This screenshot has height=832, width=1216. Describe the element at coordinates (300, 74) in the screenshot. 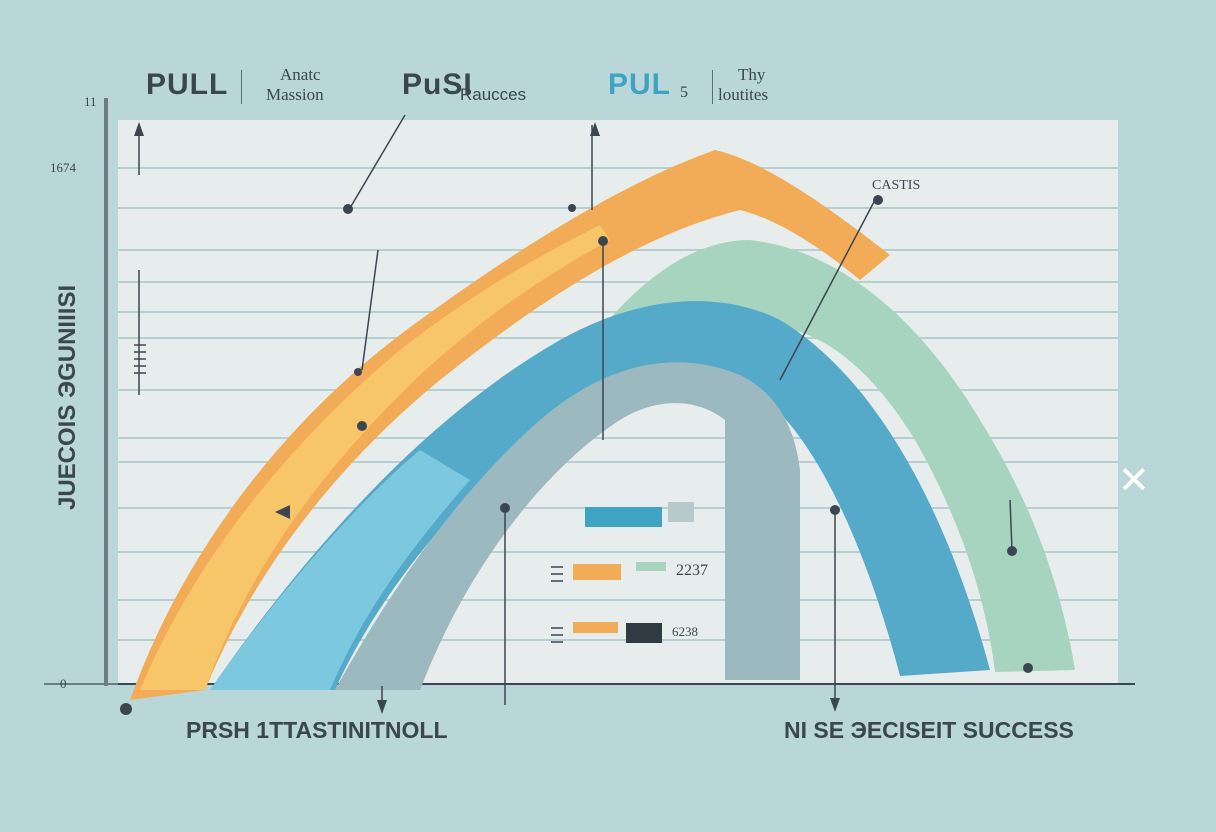

I see `header-item-2-line-1: Anatc` at that location.